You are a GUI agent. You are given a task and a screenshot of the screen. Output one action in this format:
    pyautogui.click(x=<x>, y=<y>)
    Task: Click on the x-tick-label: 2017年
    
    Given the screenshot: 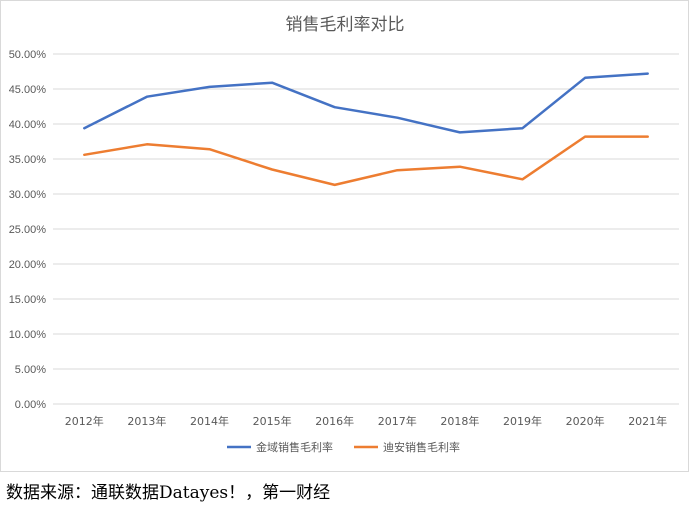 What is the action you would take?
    pyautogui.click(x=397, y=421)
    